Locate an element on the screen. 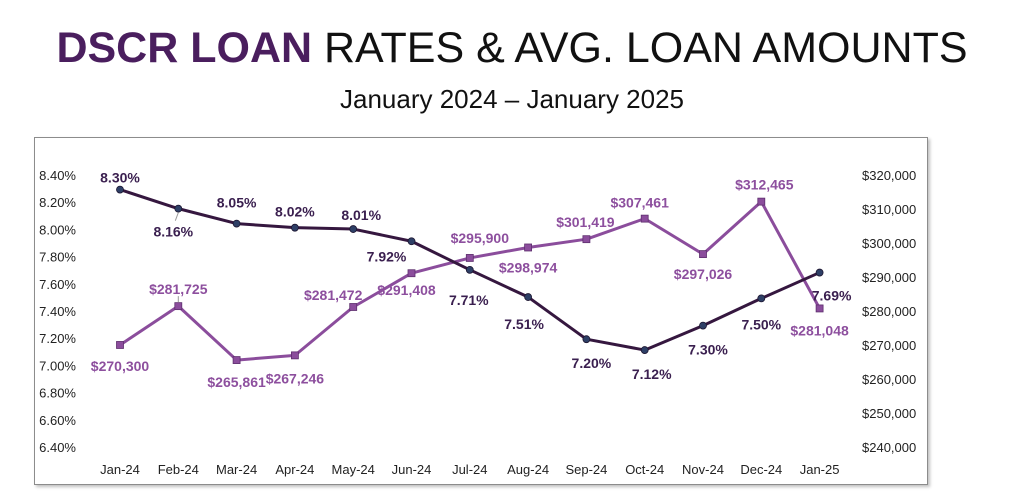 The image size is (1024, 493). x-tick-label: May-24 is located at coordinates (353, 469).